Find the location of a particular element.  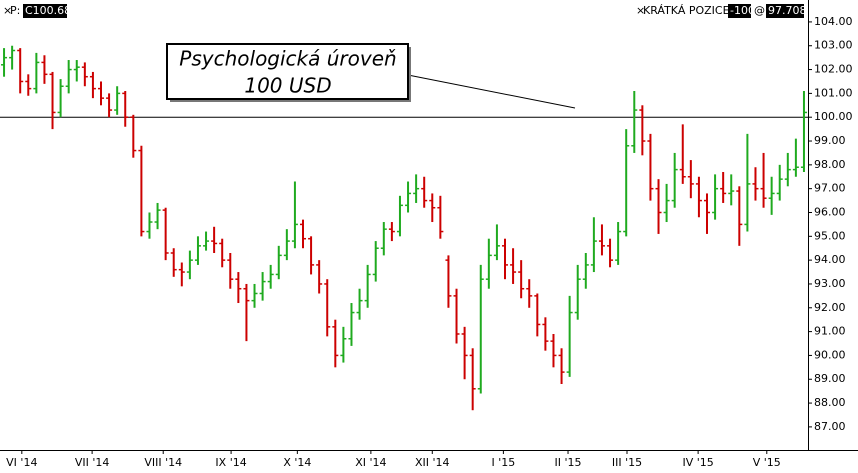

x-tick-label: III '15 is located at coordinates (627, 462).